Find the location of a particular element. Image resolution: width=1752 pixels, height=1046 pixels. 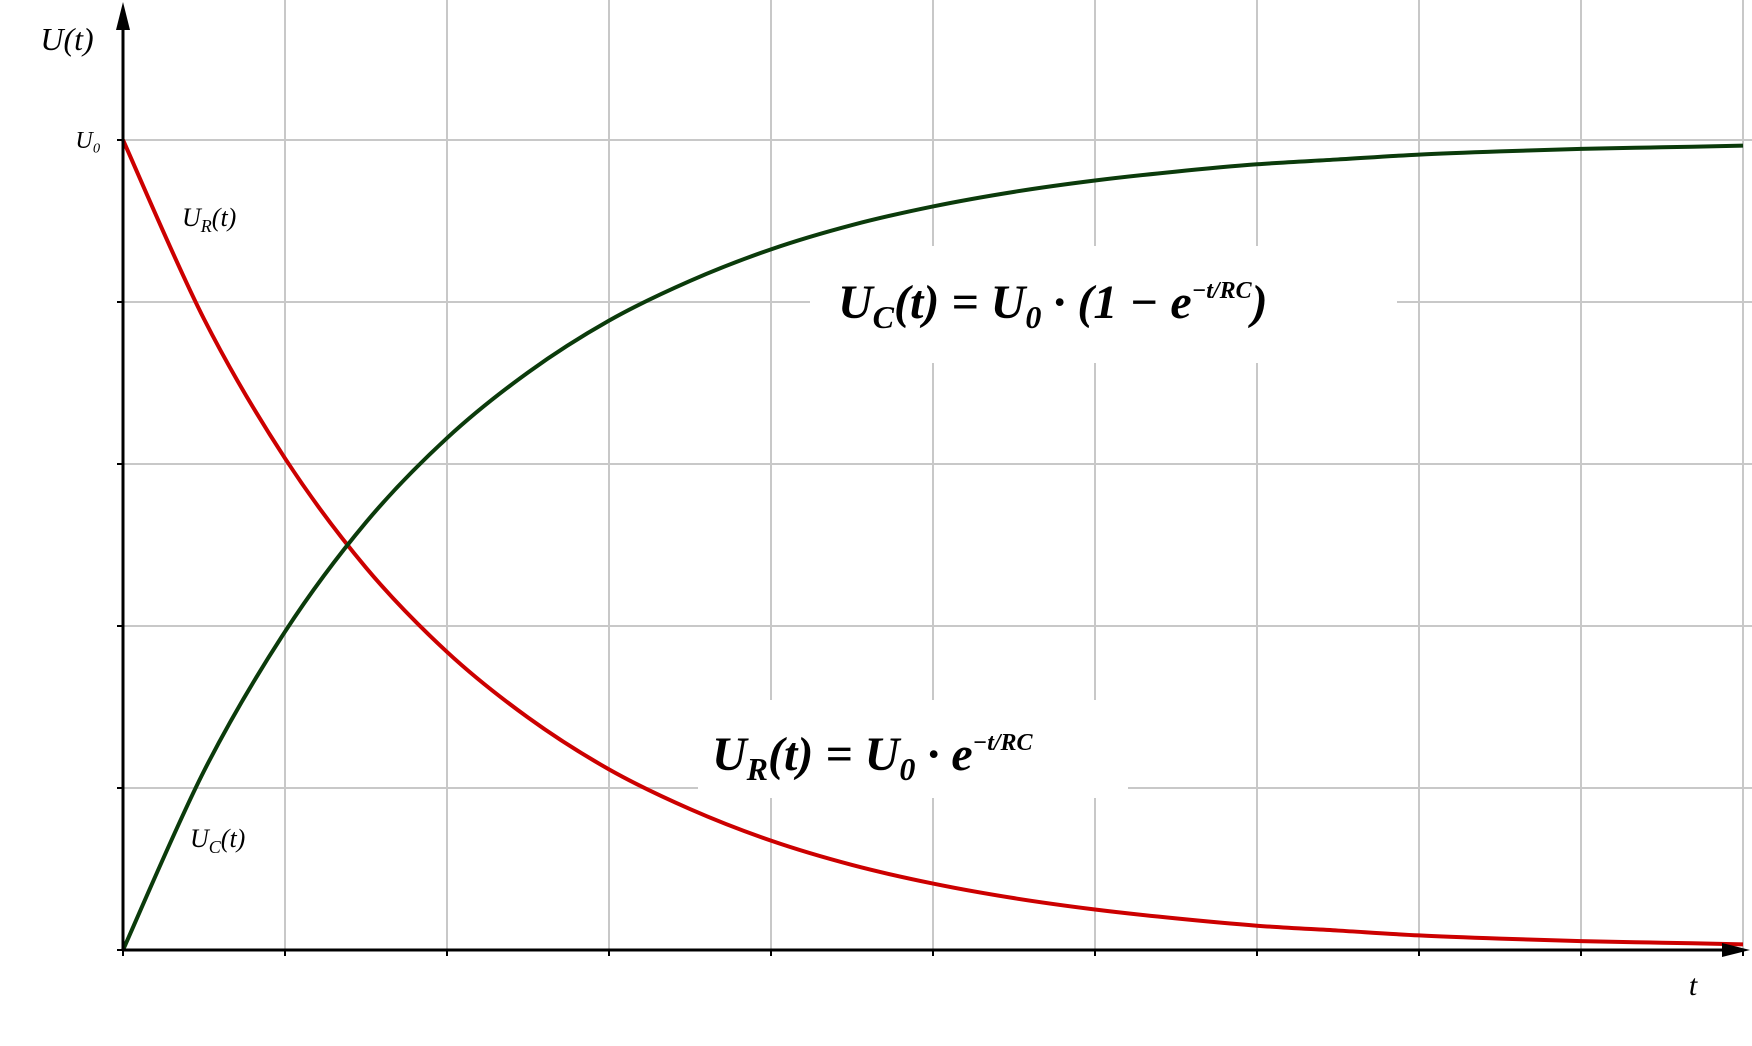

formula: UC(t) = U0 · (1 − e−t/RC) is located at coordinates (1053, 305).